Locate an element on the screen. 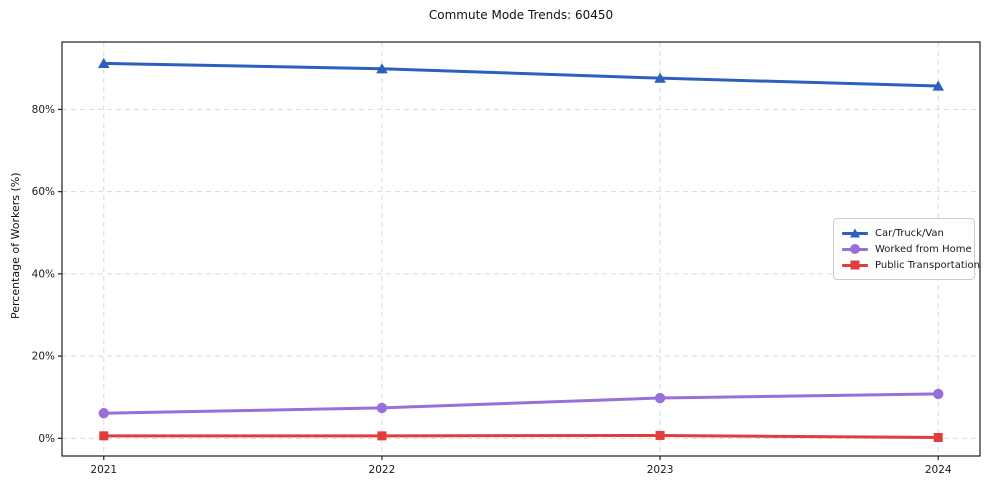 The width and height of the screenshot is (990, 490). legend-item-worked-from-home: Worked from Home is located at coordinates (907, 249).